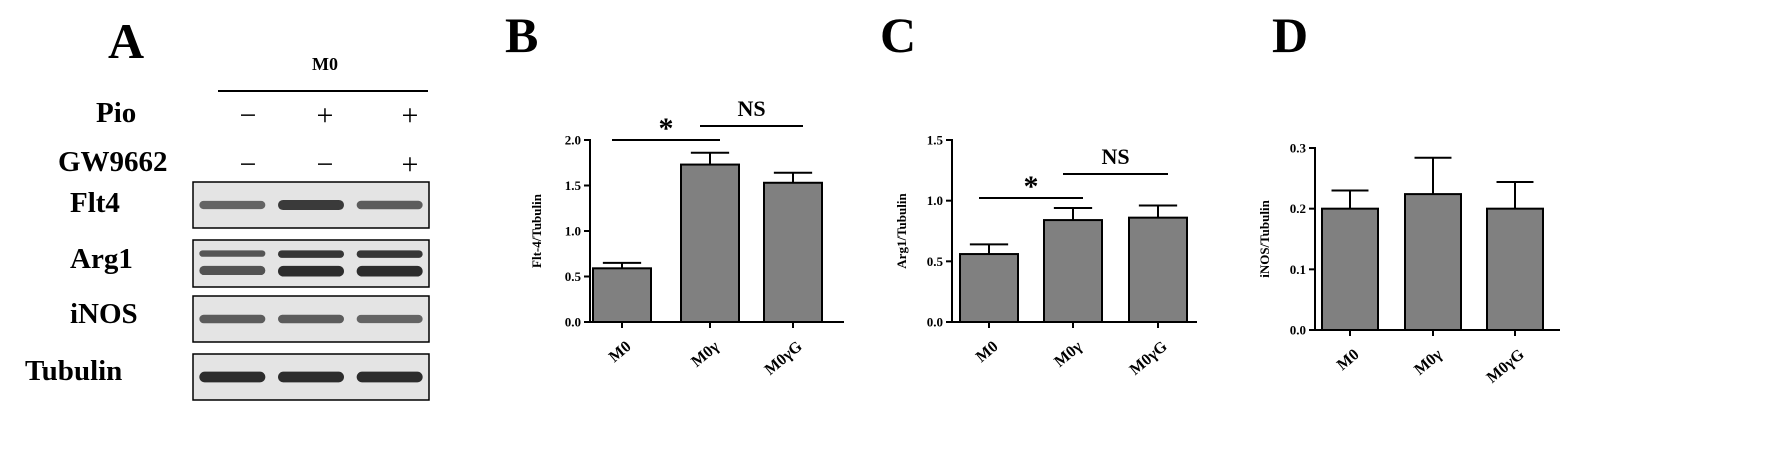 This screenshot has height=470, width=1772. I want to click on y-tick-label: 0.2, so click(1298, 208).